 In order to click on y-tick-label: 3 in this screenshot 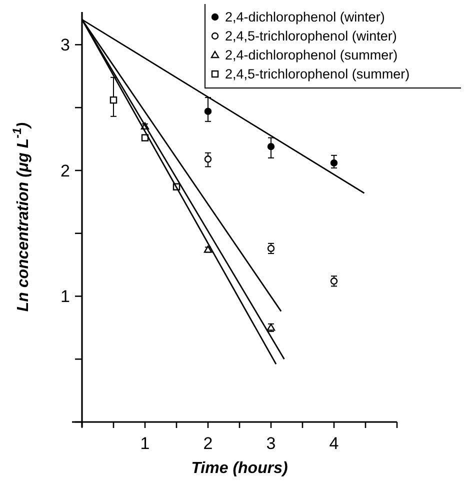, I will do `click(65, 45)`.